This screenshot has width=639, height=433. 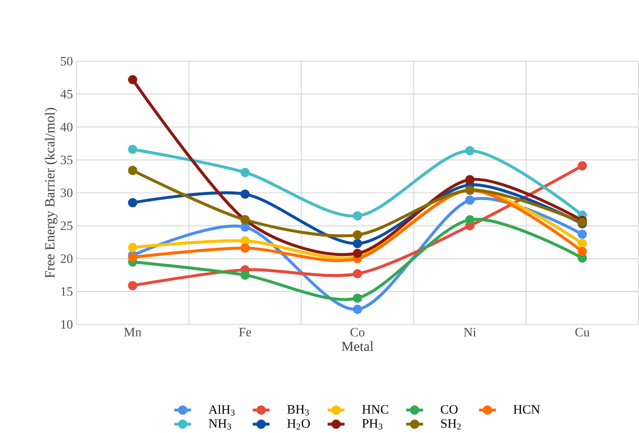 What do you see at coordinates (582, 332) in the screenshot?
I see `x-tick-label: Cu` at bounding box center [582, 332].